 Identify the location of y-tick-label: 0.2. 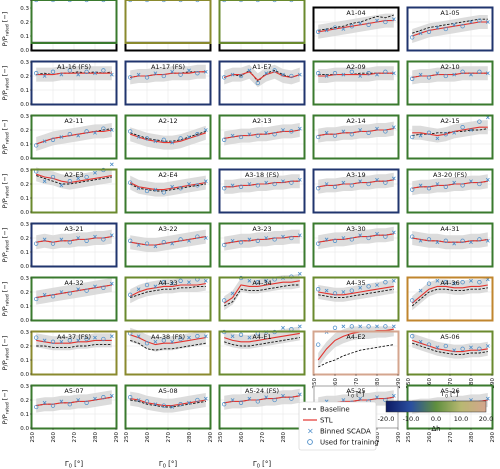
(24, 23).